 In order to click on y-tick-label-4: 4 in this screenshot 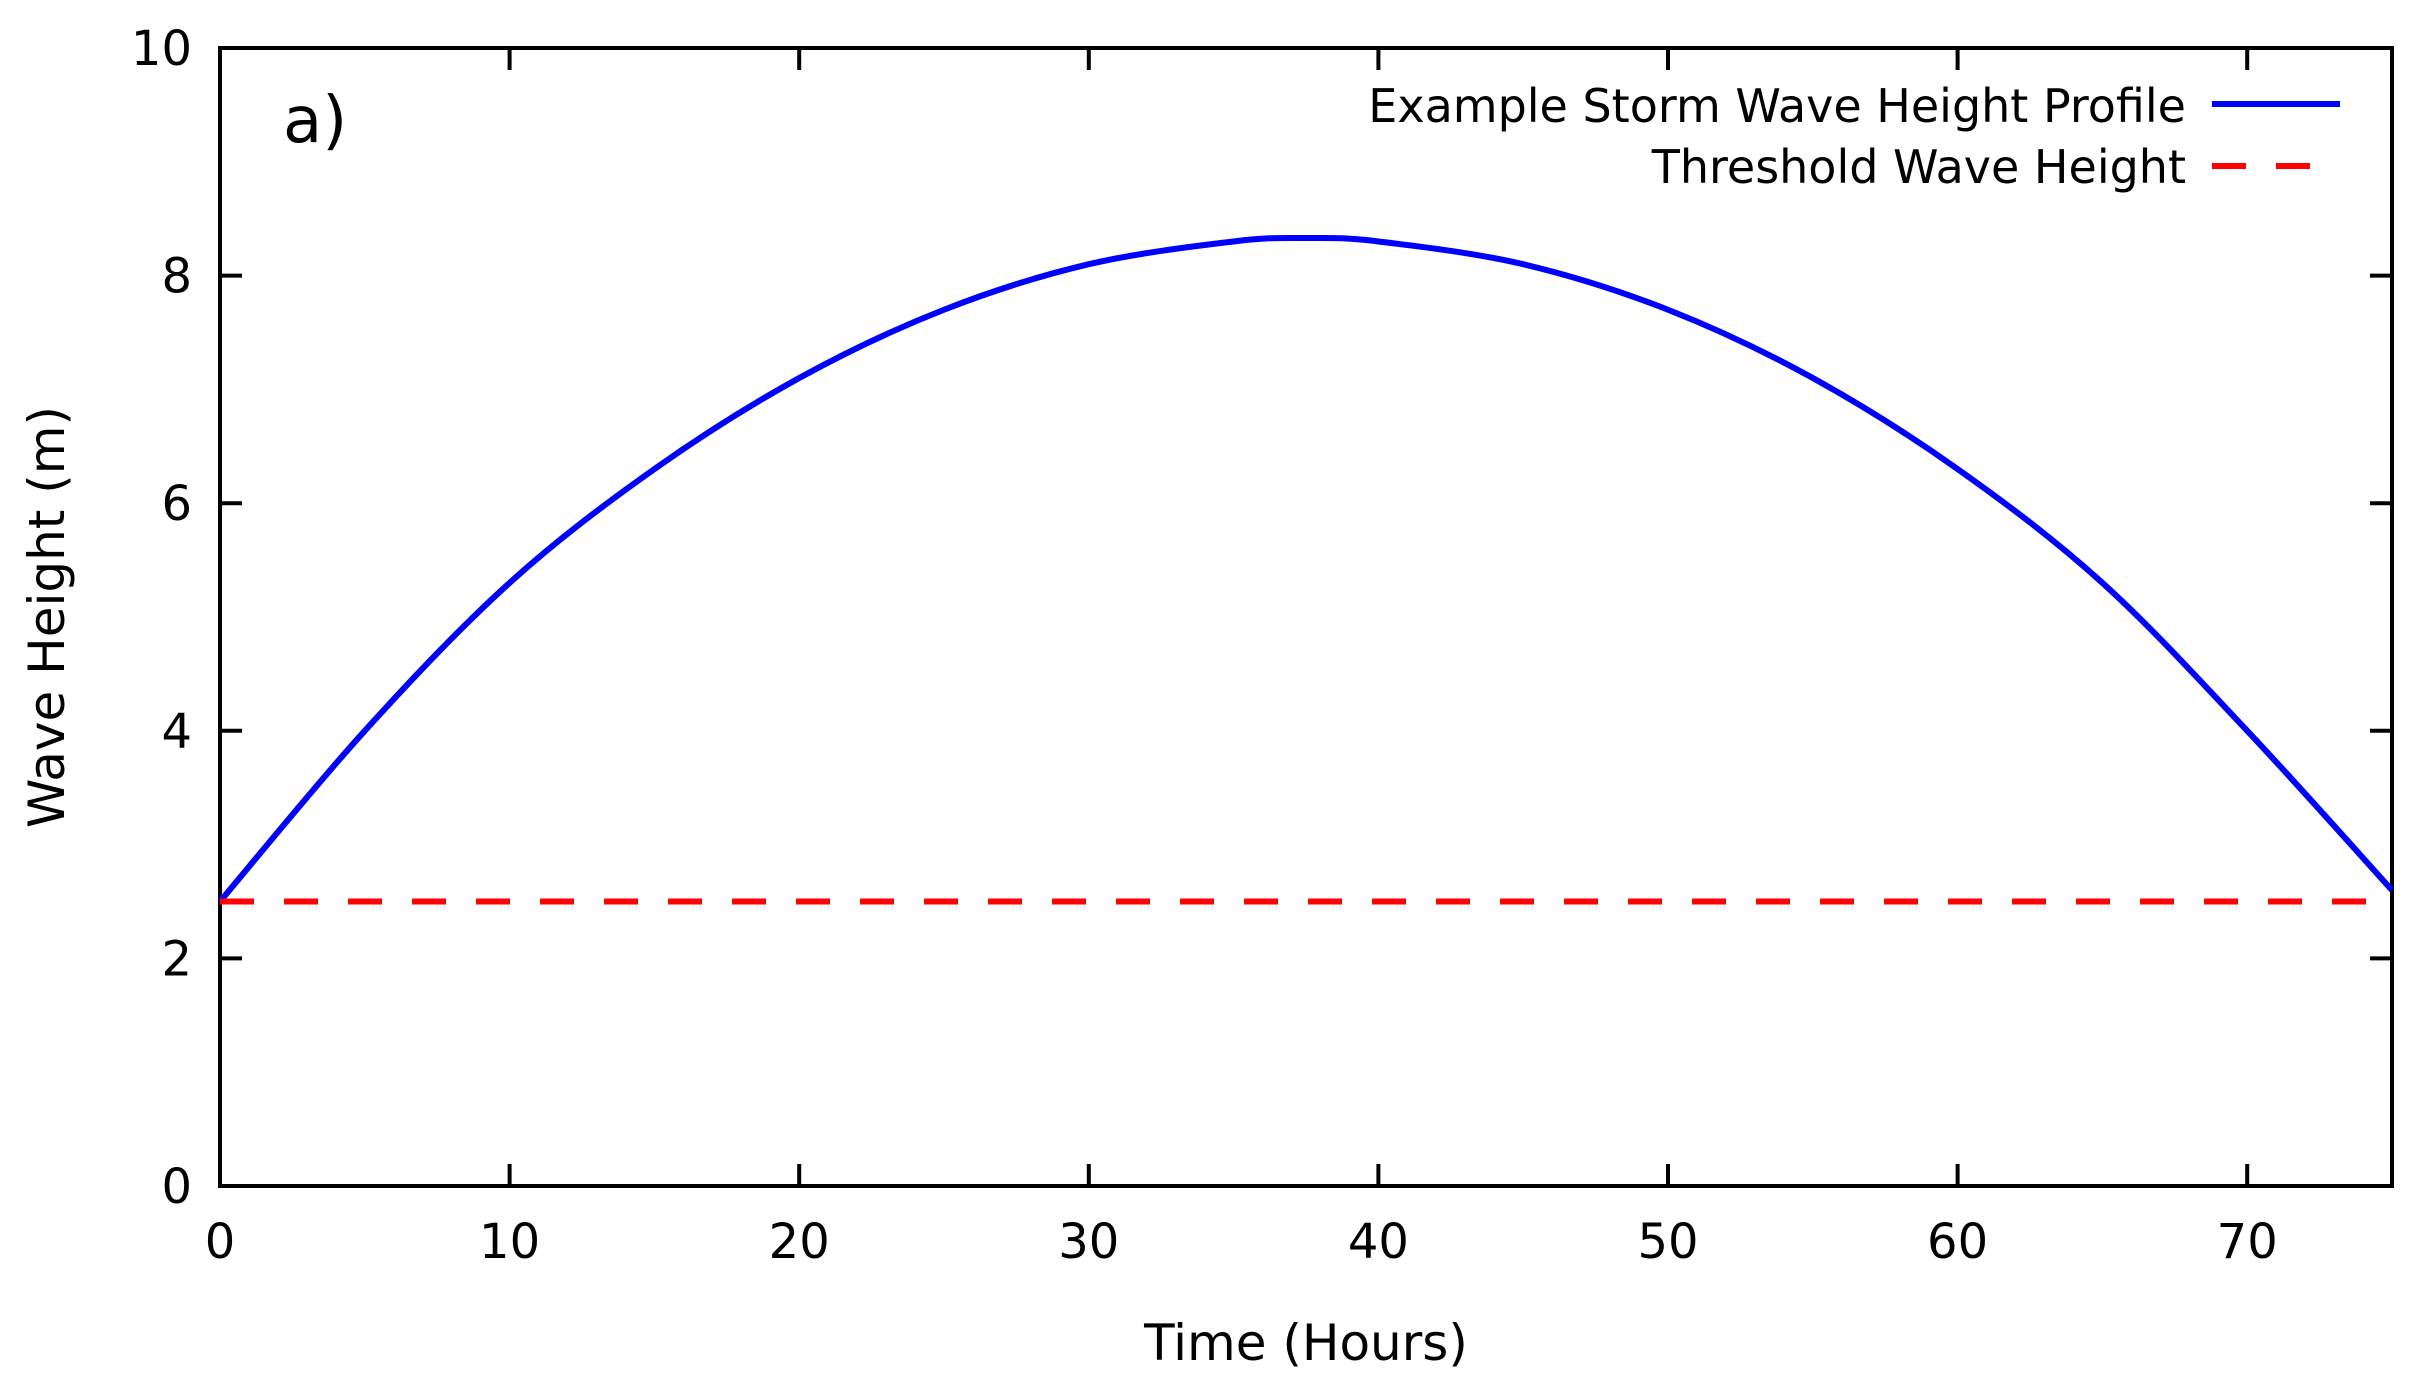, I will do `click(176, 732)`.